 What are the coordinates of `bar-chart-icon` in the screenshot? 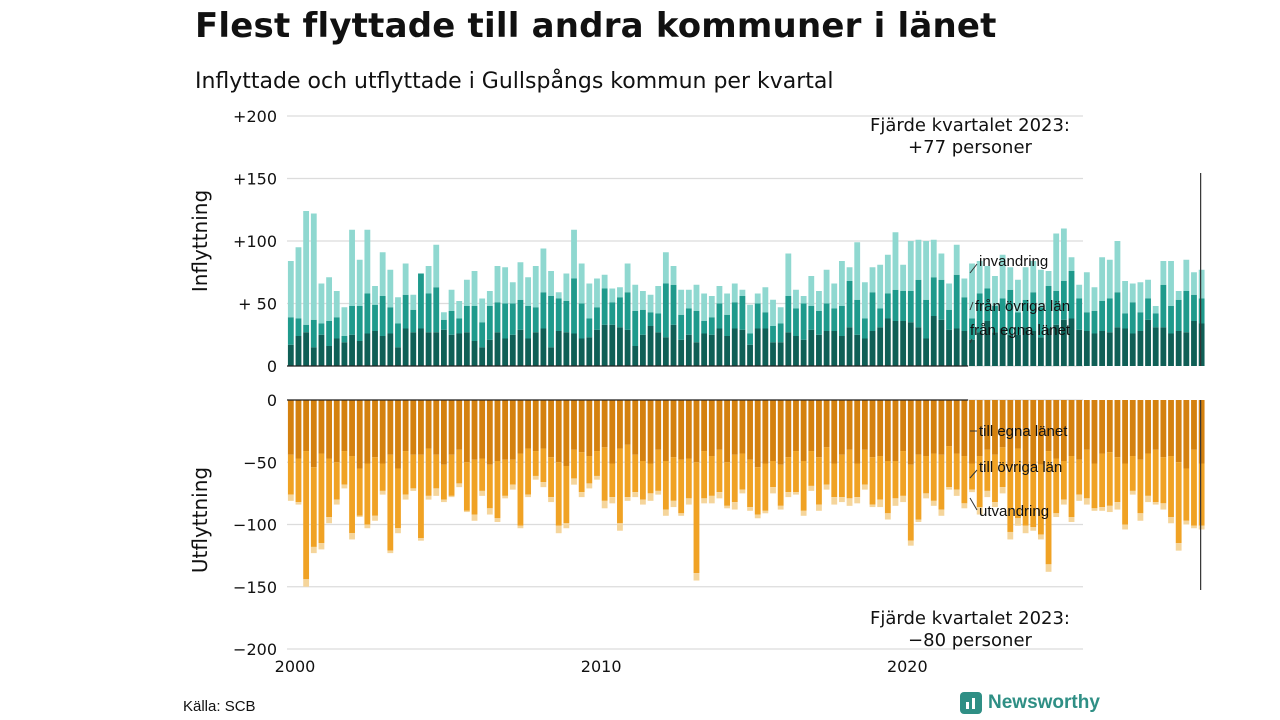 It's located at (971, 703).